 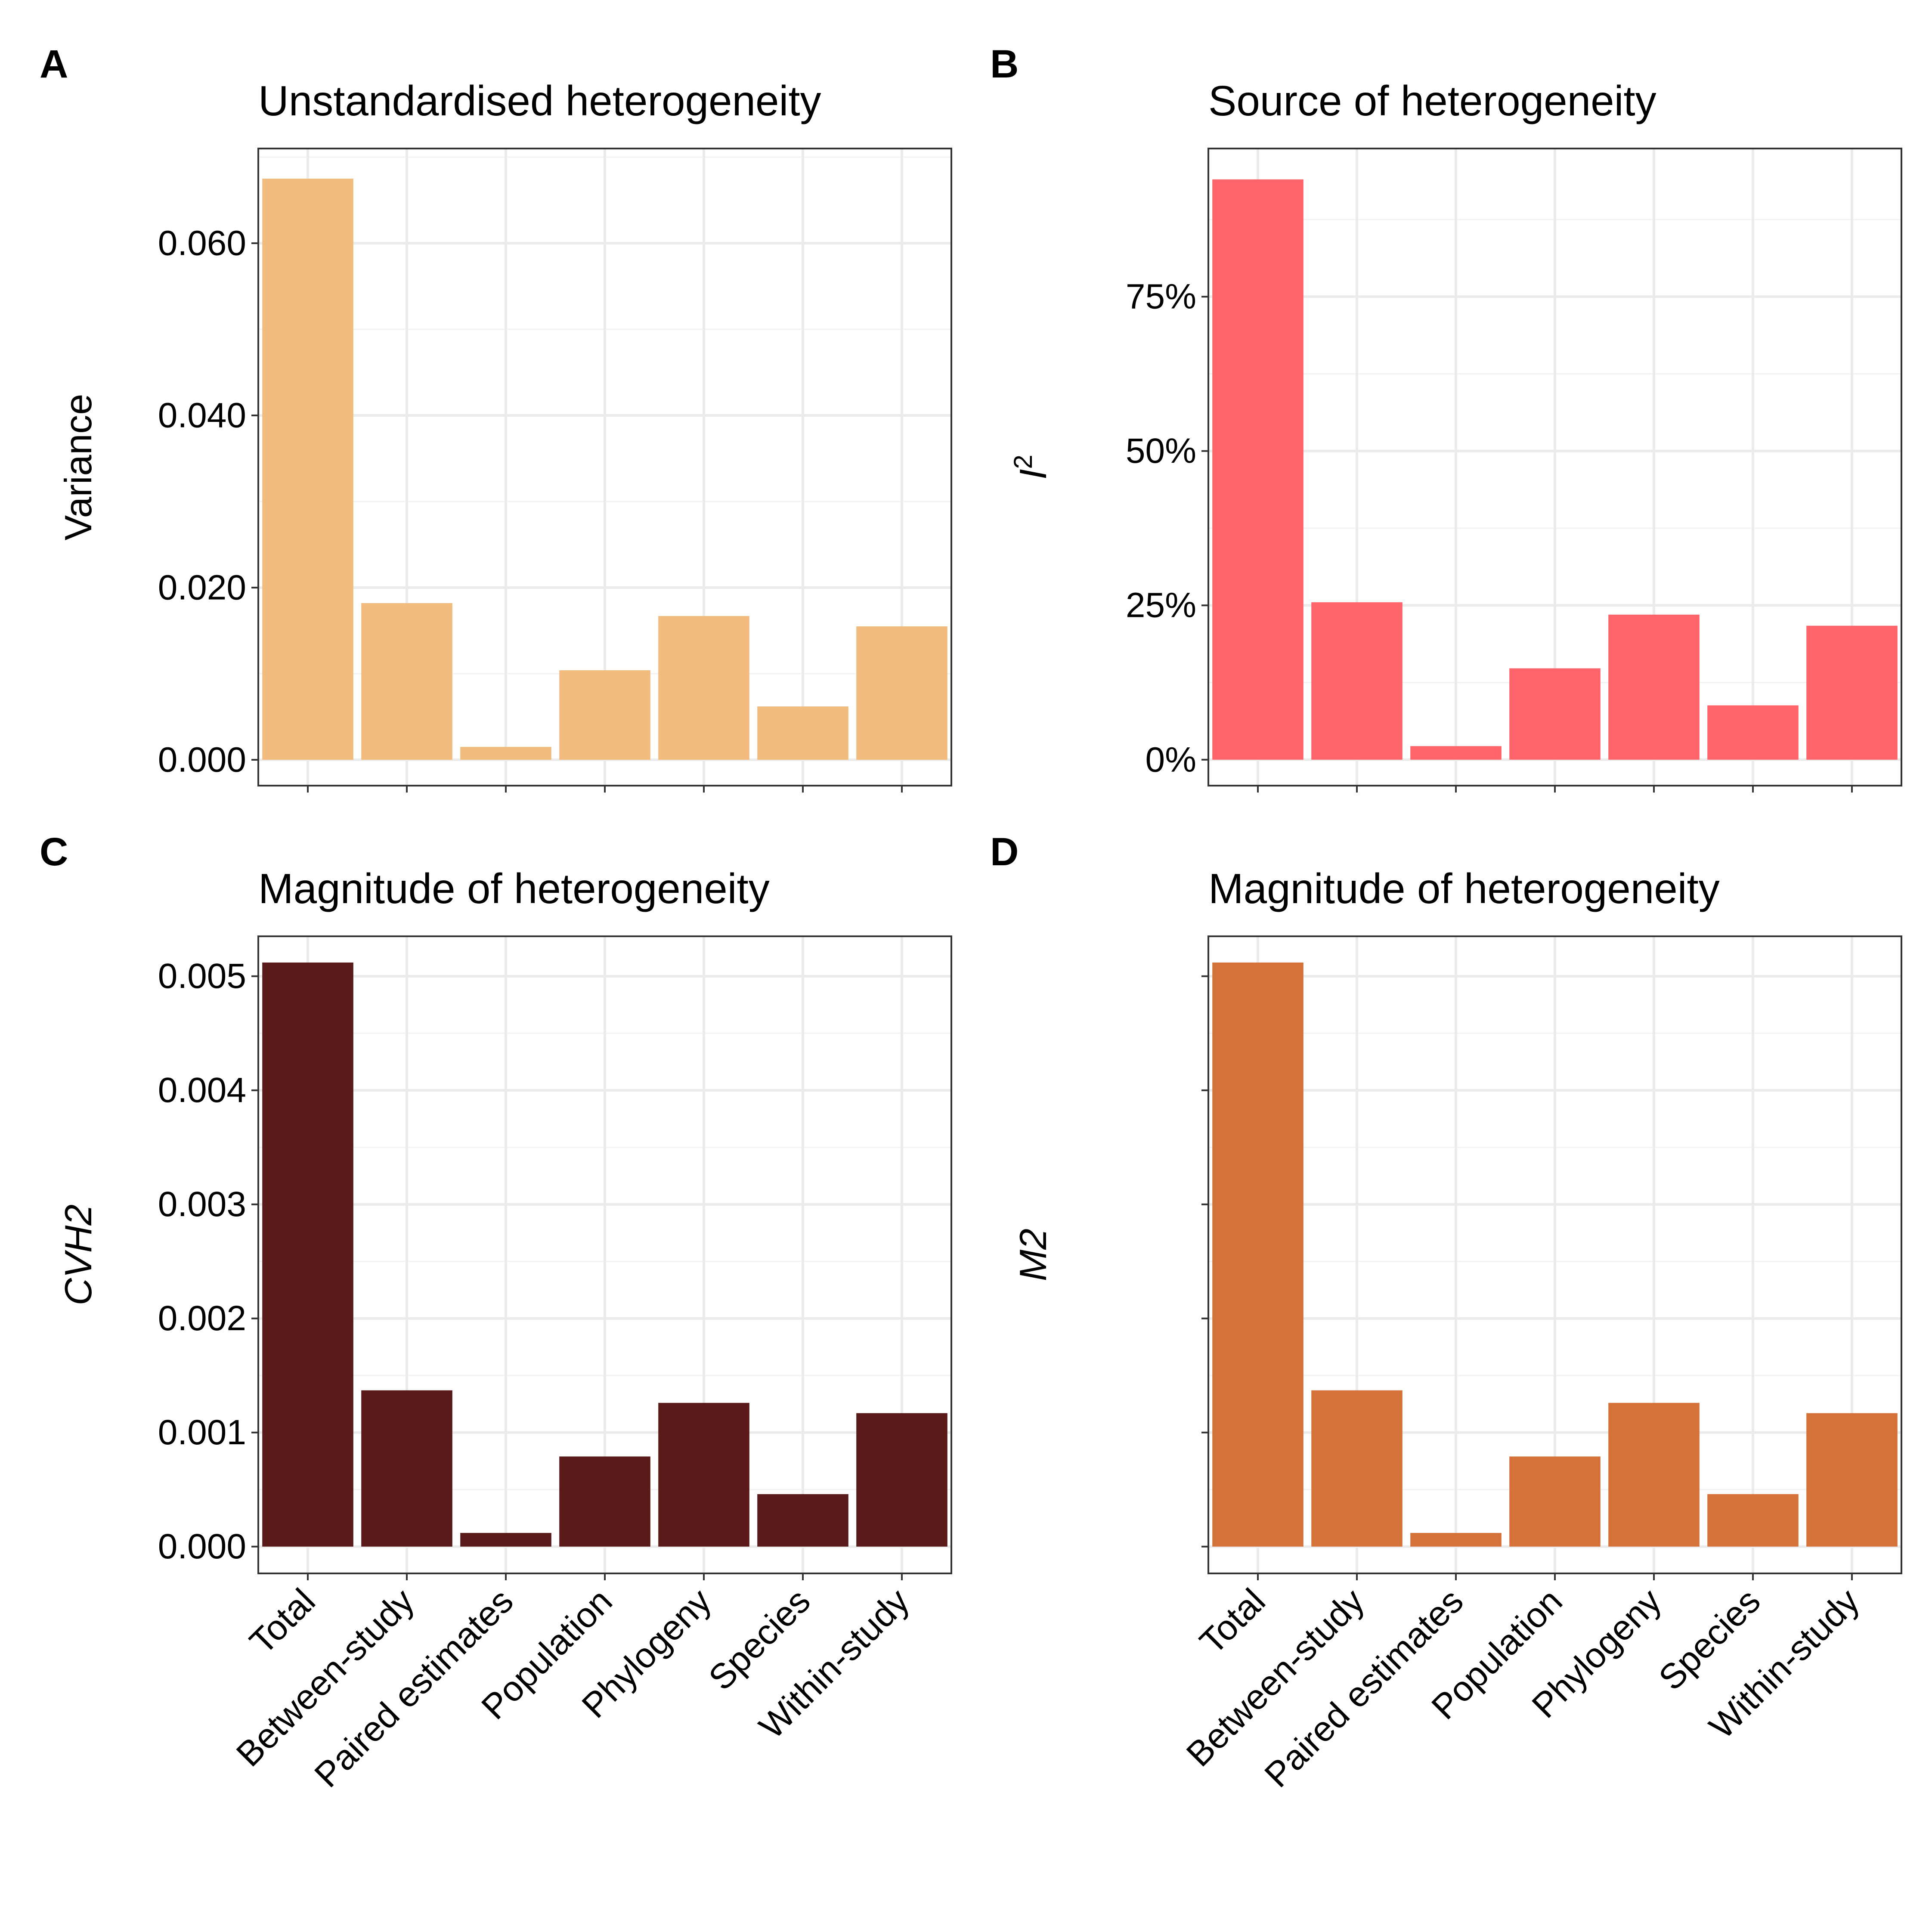 What do you see at coordinates (202, 977) in the screenshot?
I see `y-tick-label: 0.005` at bounding box center [202, 977].